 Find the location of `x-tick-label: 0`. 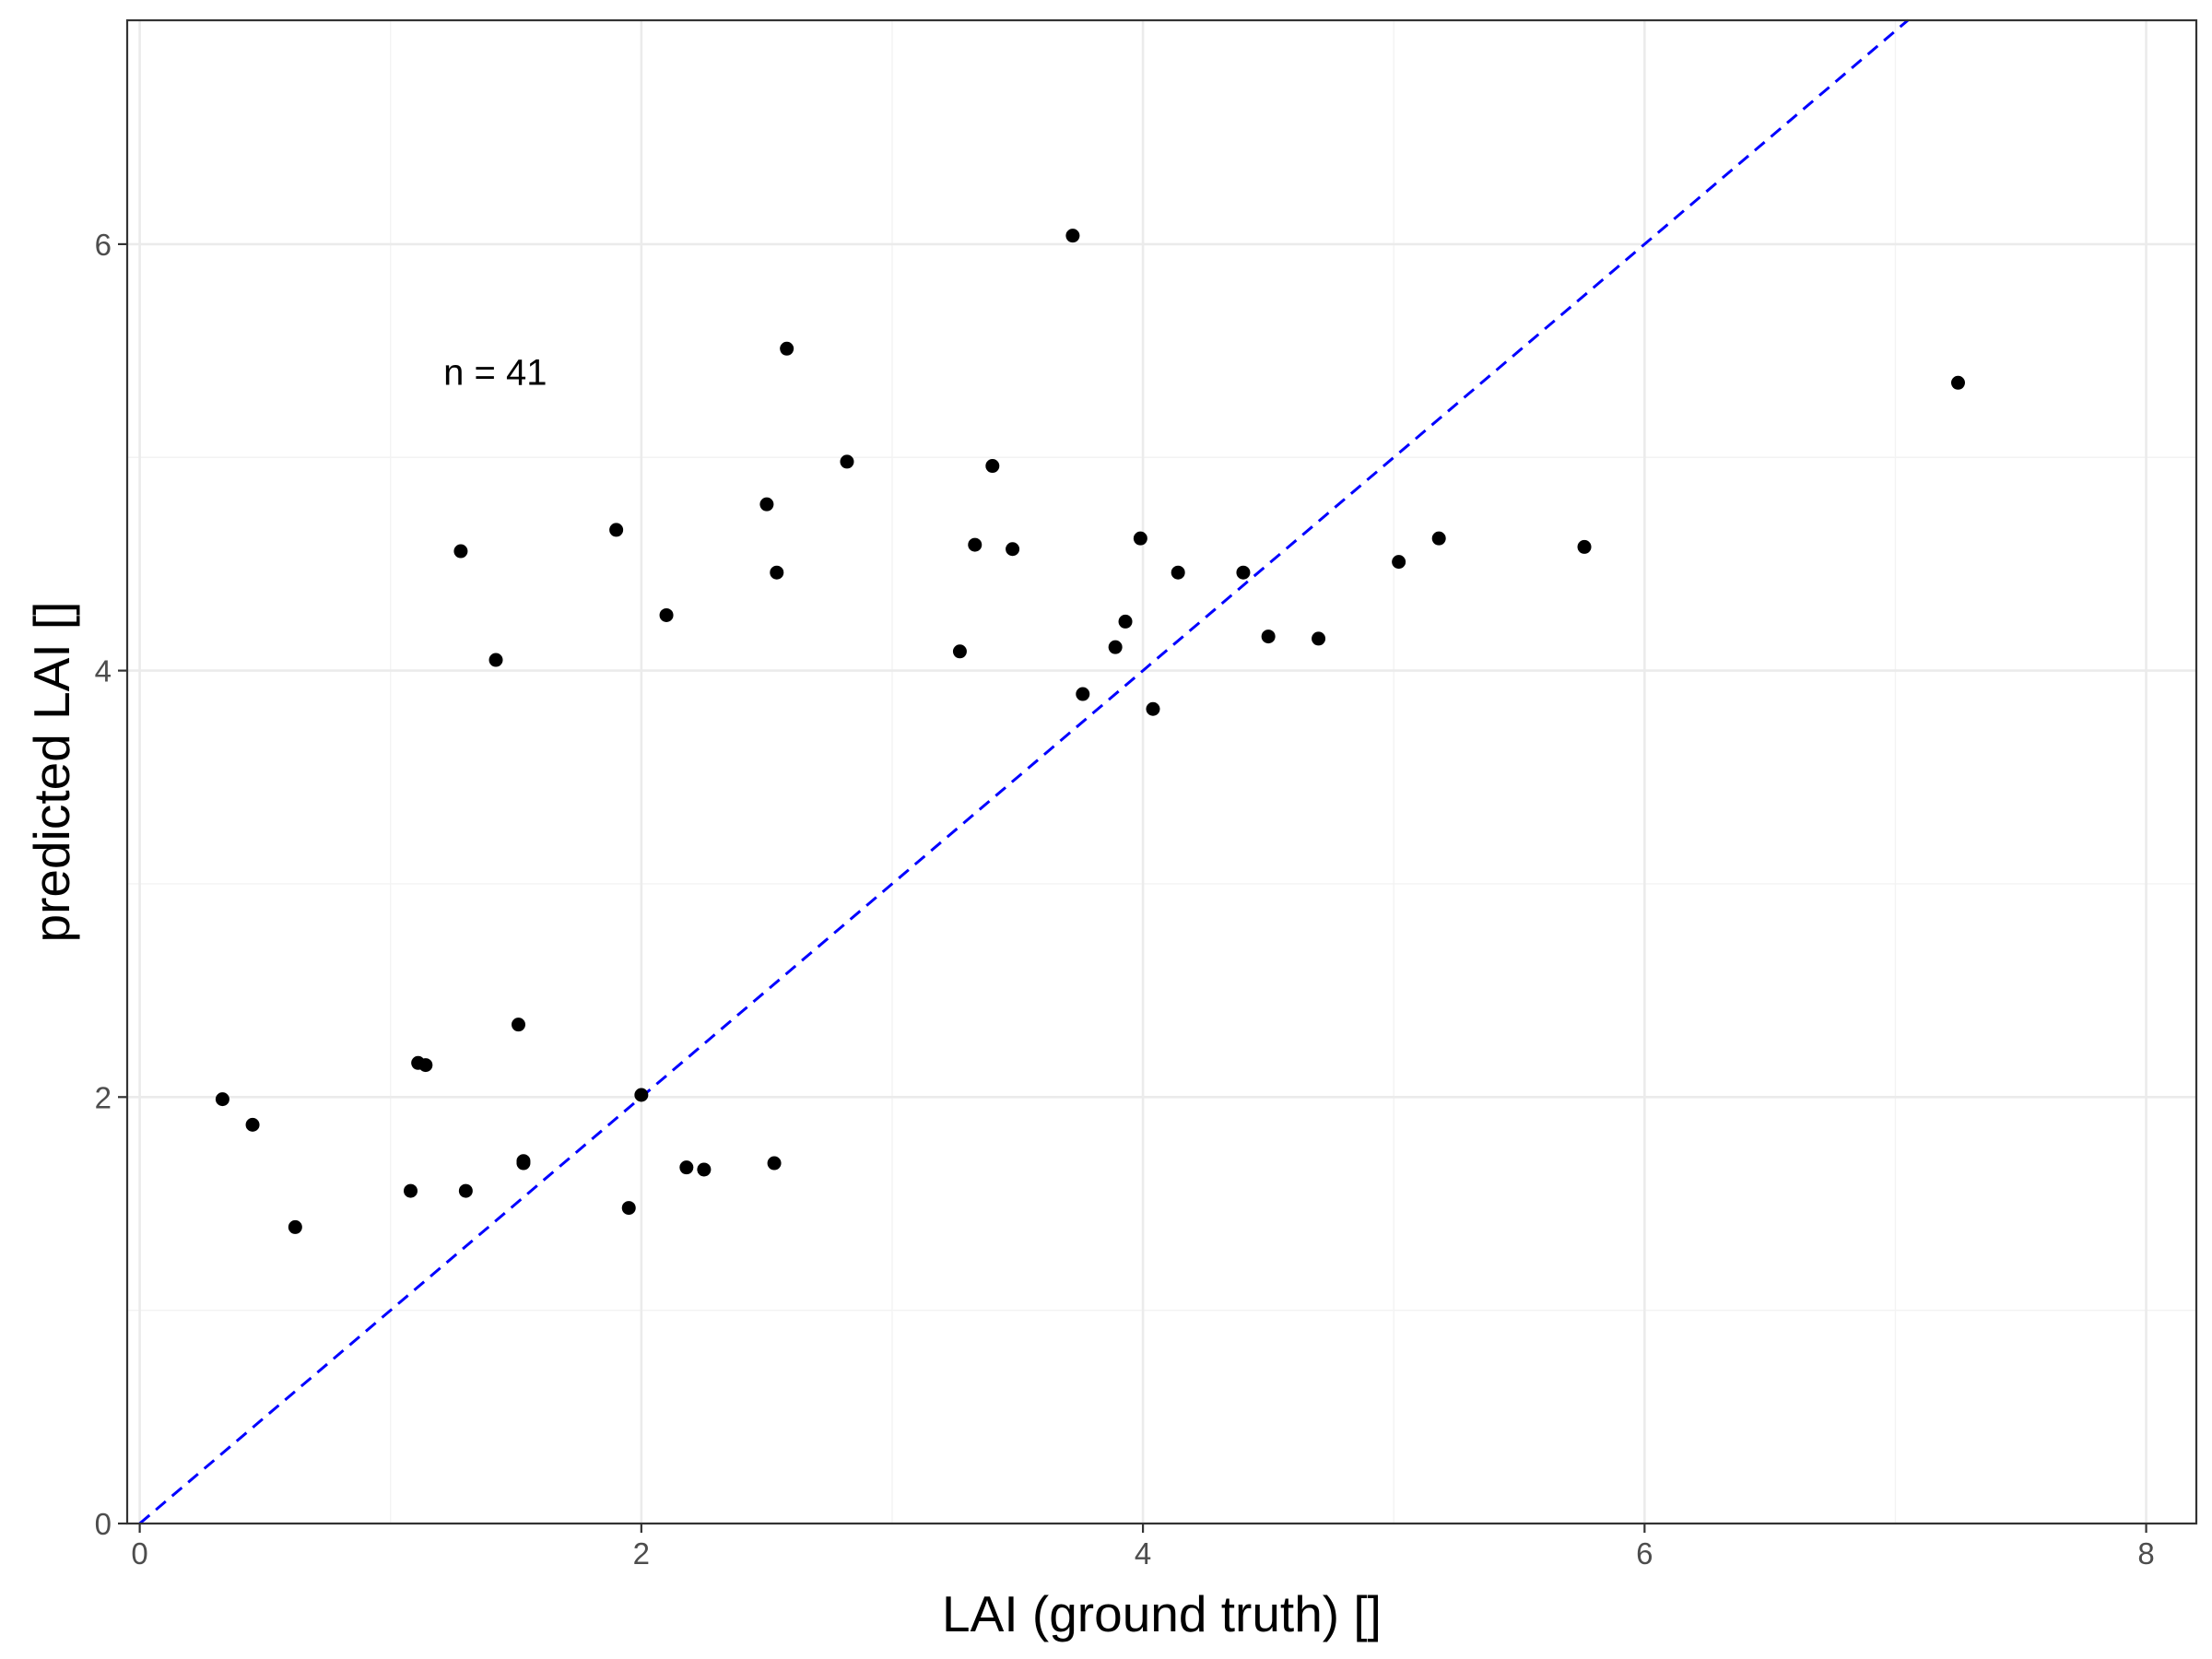

x-tick-label: 0 is located at coordinates (139, 1553).